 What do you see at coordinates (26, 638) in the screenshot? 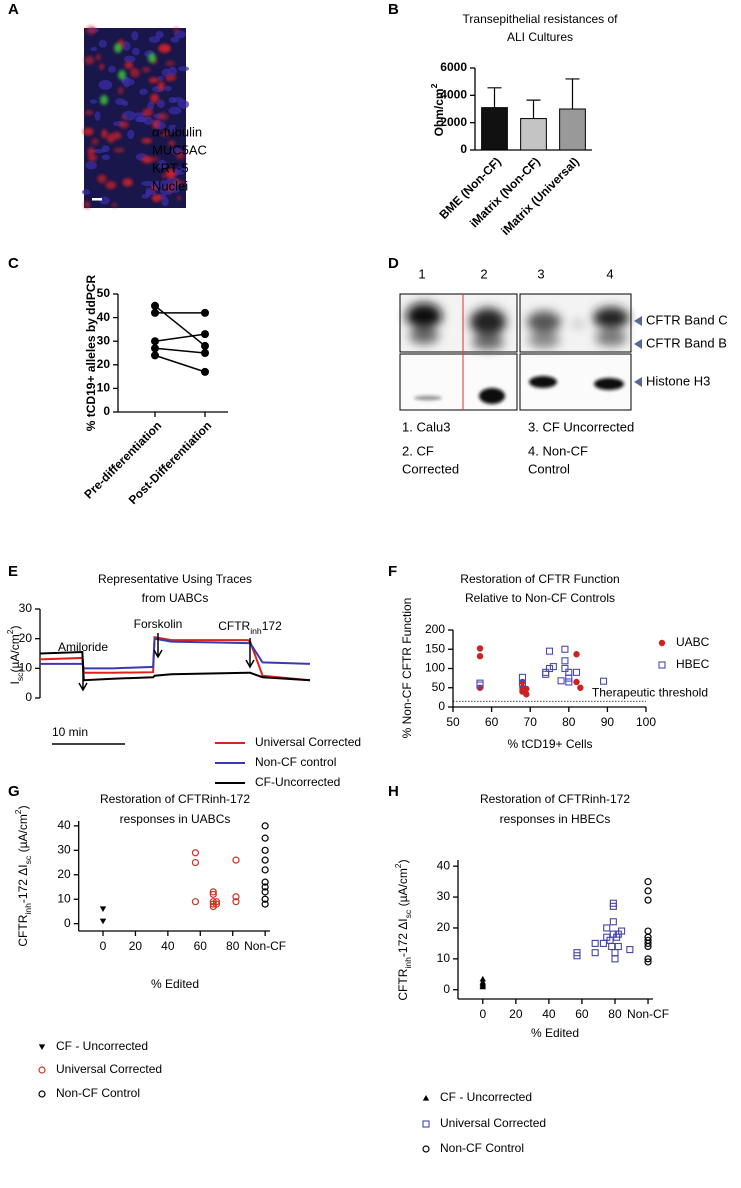
I see `y-tick-label: 20` at bounding box center [26, 638].